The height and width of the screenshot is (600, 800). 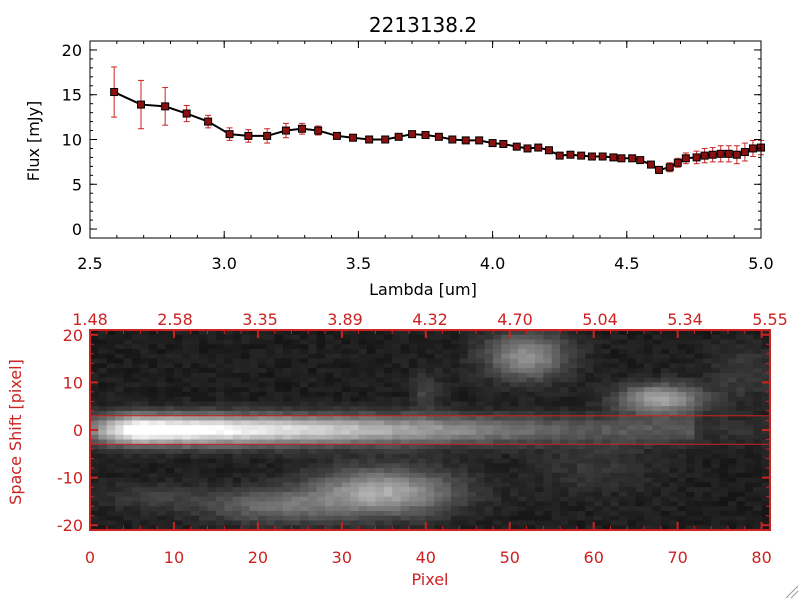 What do you see at coordinates (792, 592) in the screenshot?
I see `resize-grip-icon` at bounding box center [792, 592].